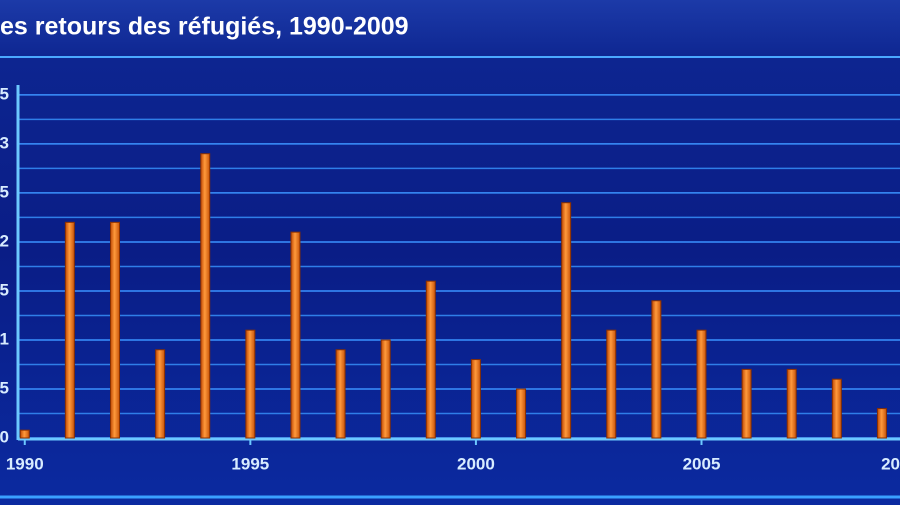  What do you see at coordinates (4, 338) in the screenshot?
I see `y-tick-label: 1` at bounding box center [4, 338].